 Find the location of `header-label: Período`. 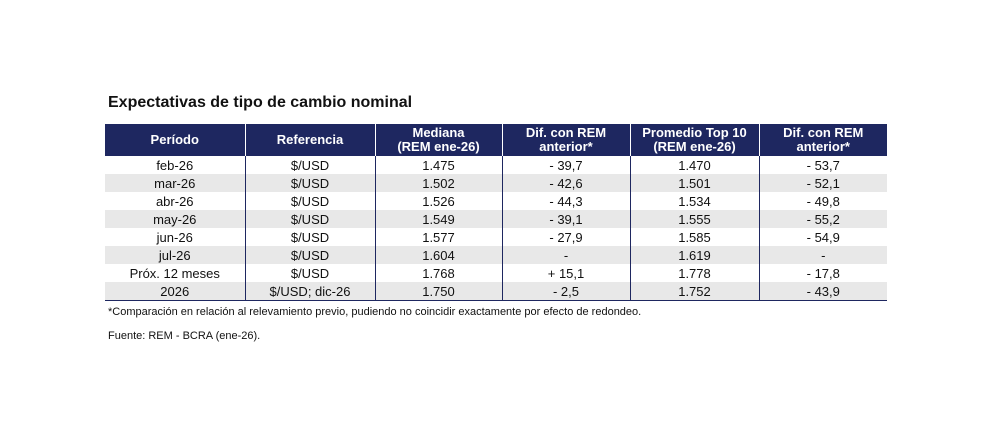

header-label: Período is located at coordinates (174, 139).